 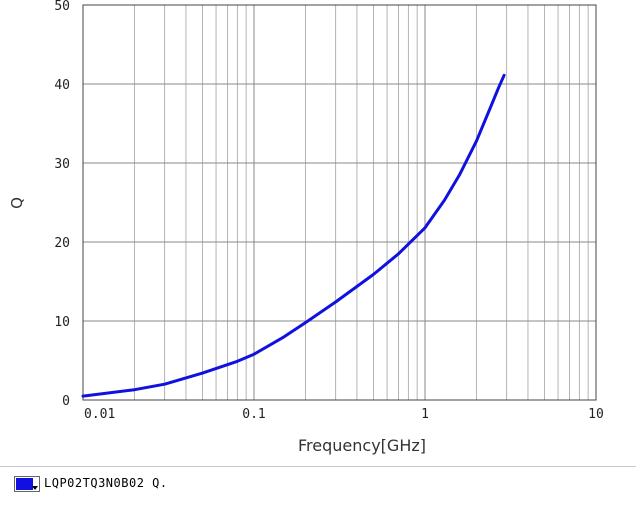 What do you see at coordinates (318, 482) in the screenshot?
I see `legend-bar: LQP02TQ3N0B02 Q.` at bounding box center [318, 482].